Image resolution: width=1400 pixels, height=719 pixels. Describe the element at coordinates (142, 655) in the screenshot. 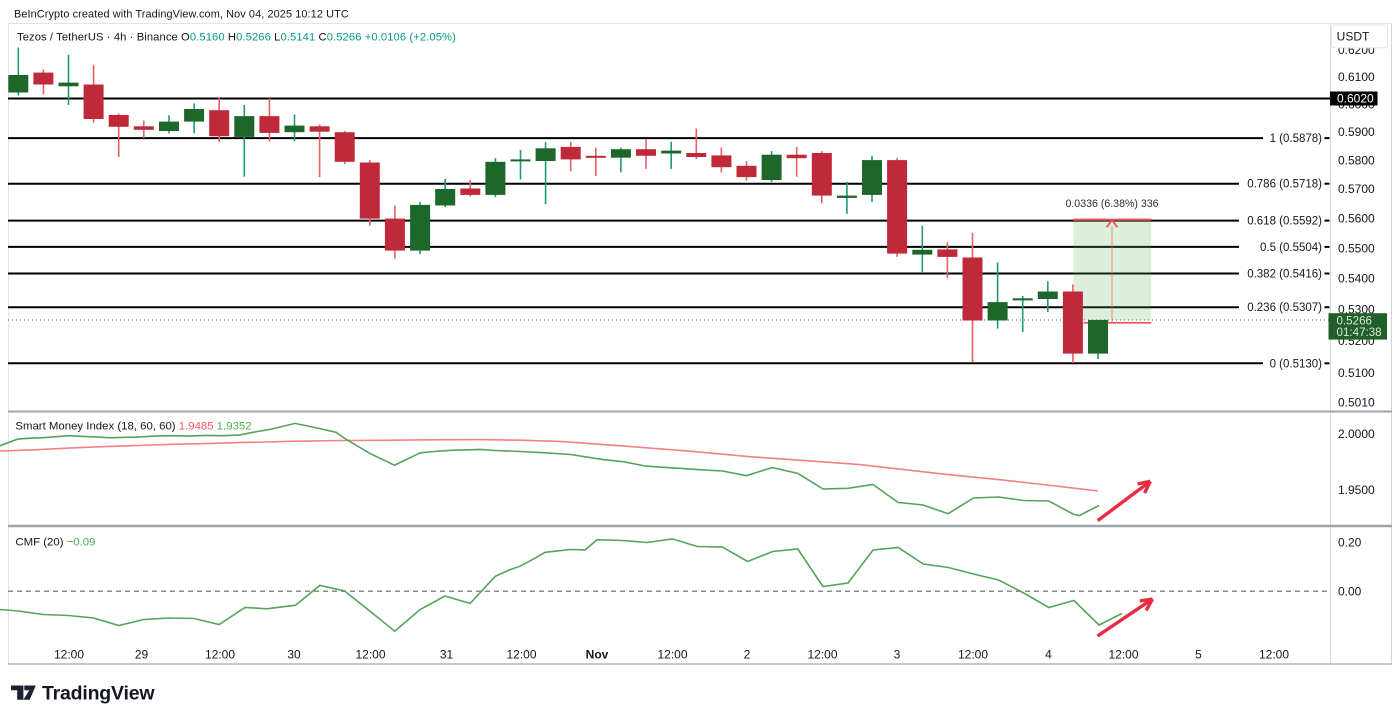

I see `svg-text: 29` at that location.